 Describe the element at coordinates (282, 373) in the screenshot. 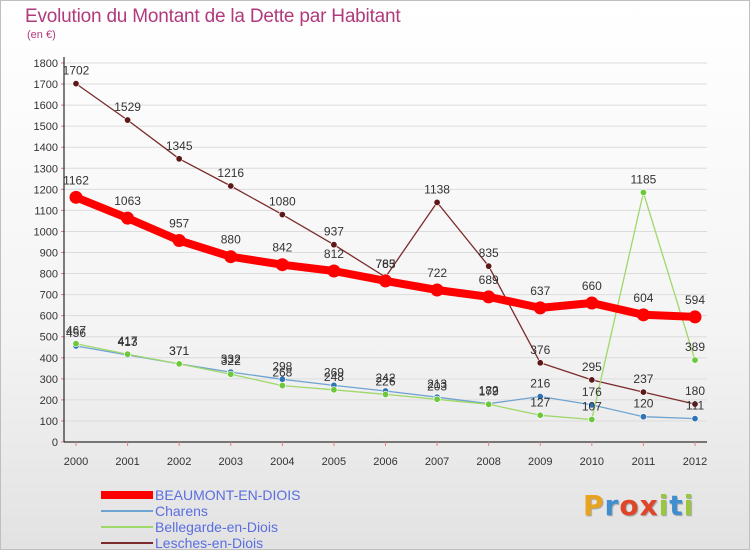

I see `data-label: 268` at that location.